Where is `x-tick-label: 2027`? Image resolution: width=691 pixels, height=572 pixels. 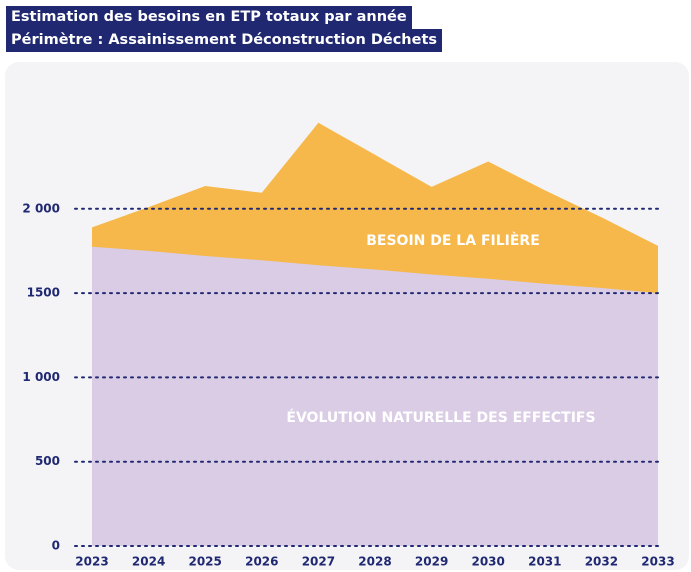
x-tick-label: 2027 is located at coordinates (318, 562).